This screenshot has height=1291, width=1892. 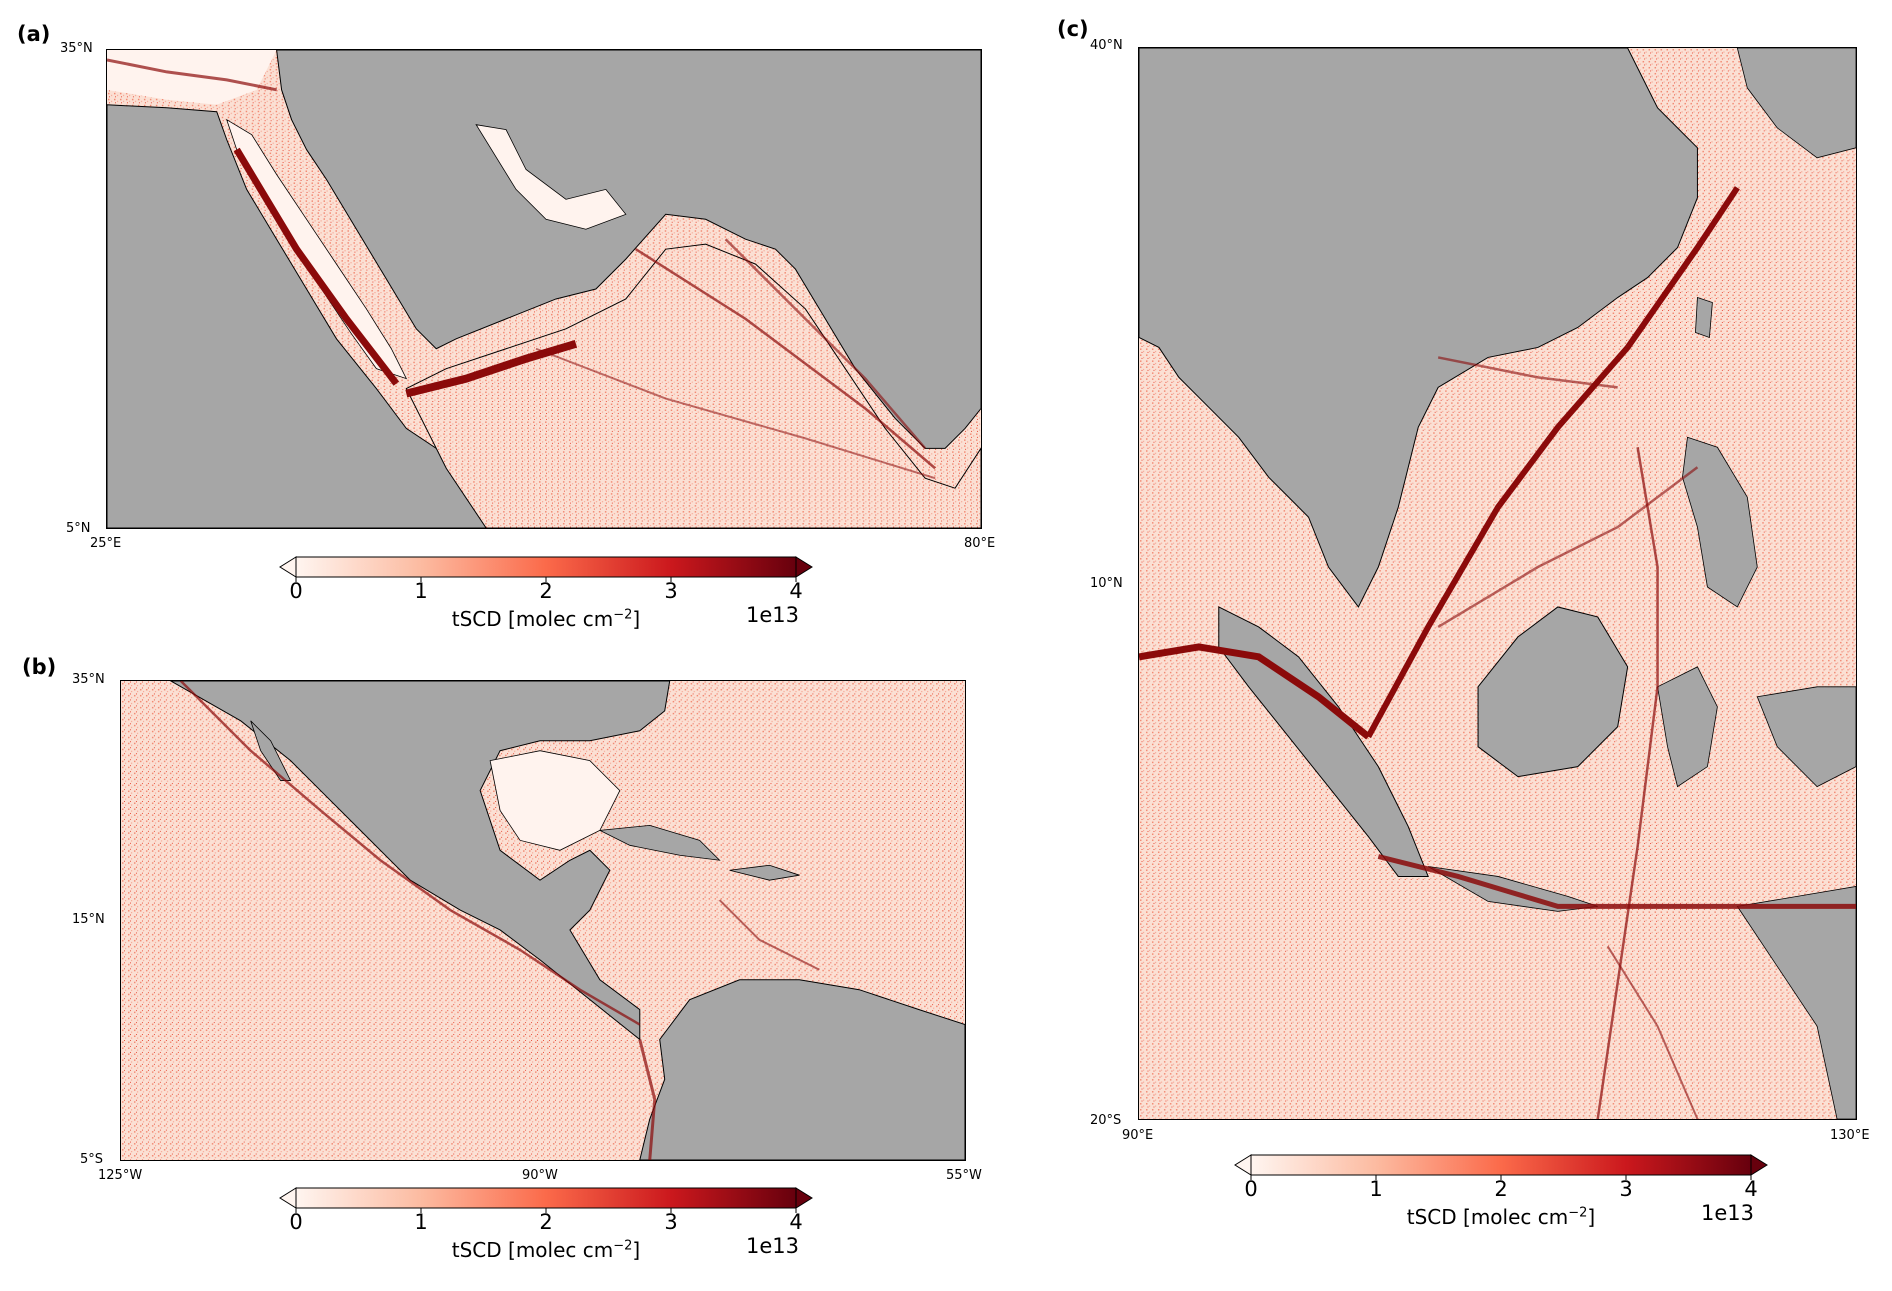 I want to click on panel-a-lat-tick: 5°N, so click(x=78, y=528).